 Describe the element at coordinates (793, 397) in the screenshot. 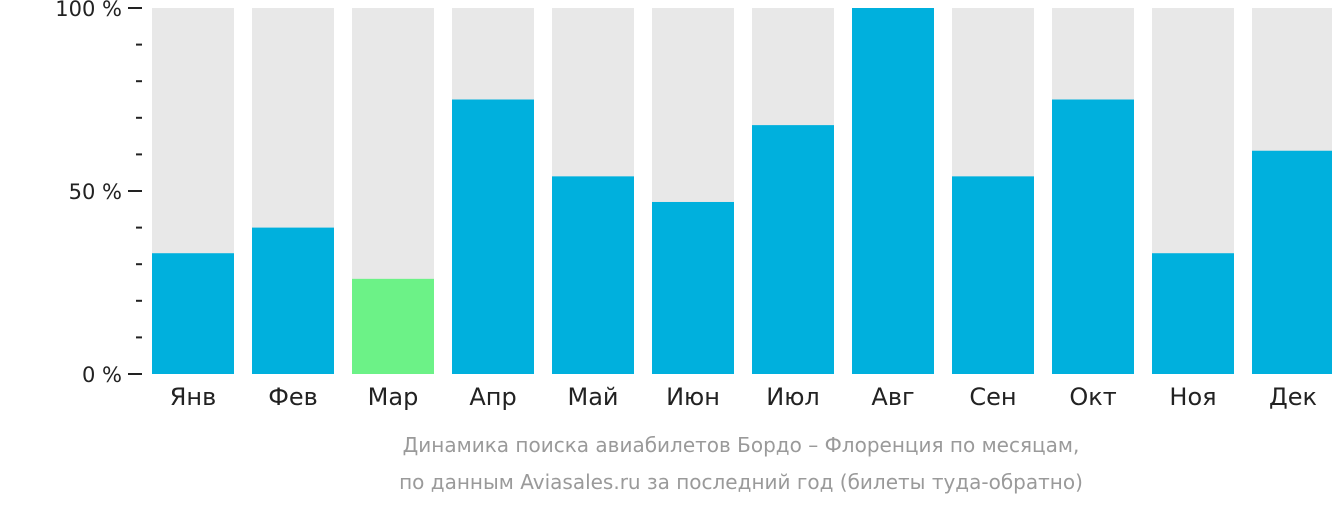

I see `x-tick-label: Июл` at that location.